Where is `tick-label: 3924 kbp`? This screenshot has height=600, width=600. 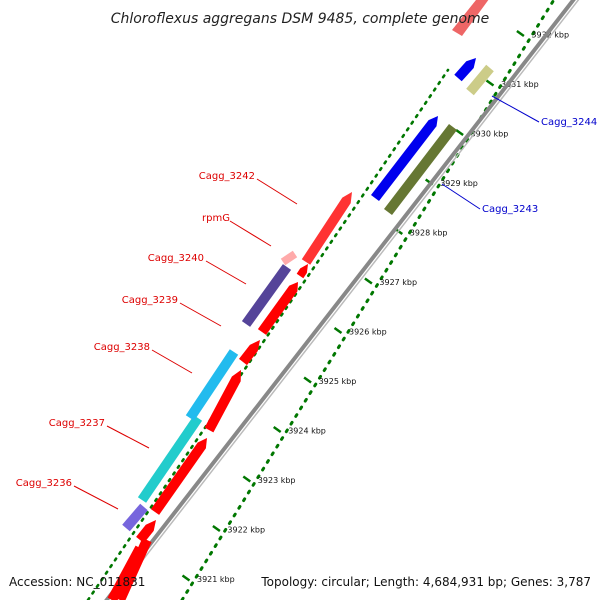 tick-label: 3924 kbp is located at coordinates (307, 431).